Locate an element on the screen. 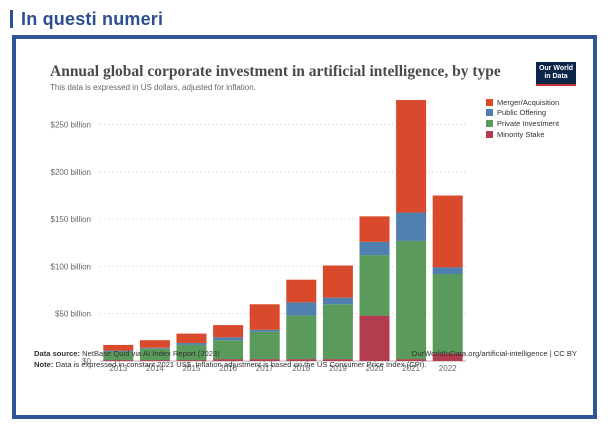  section-header: In questi numeri is located at coordinates (86, 19).